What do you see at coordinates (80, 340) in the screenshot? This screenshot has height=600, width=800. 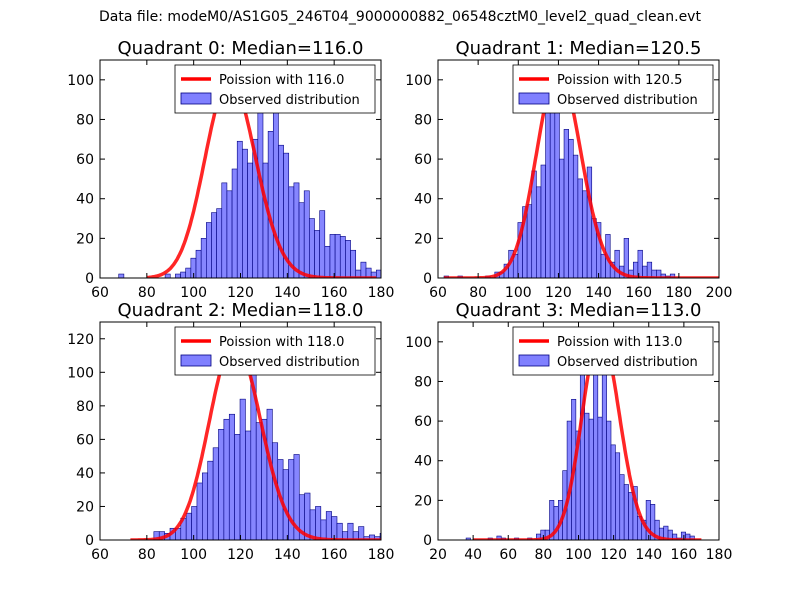 I see `y-tick-label: 120` at bounding box center [80, 340].